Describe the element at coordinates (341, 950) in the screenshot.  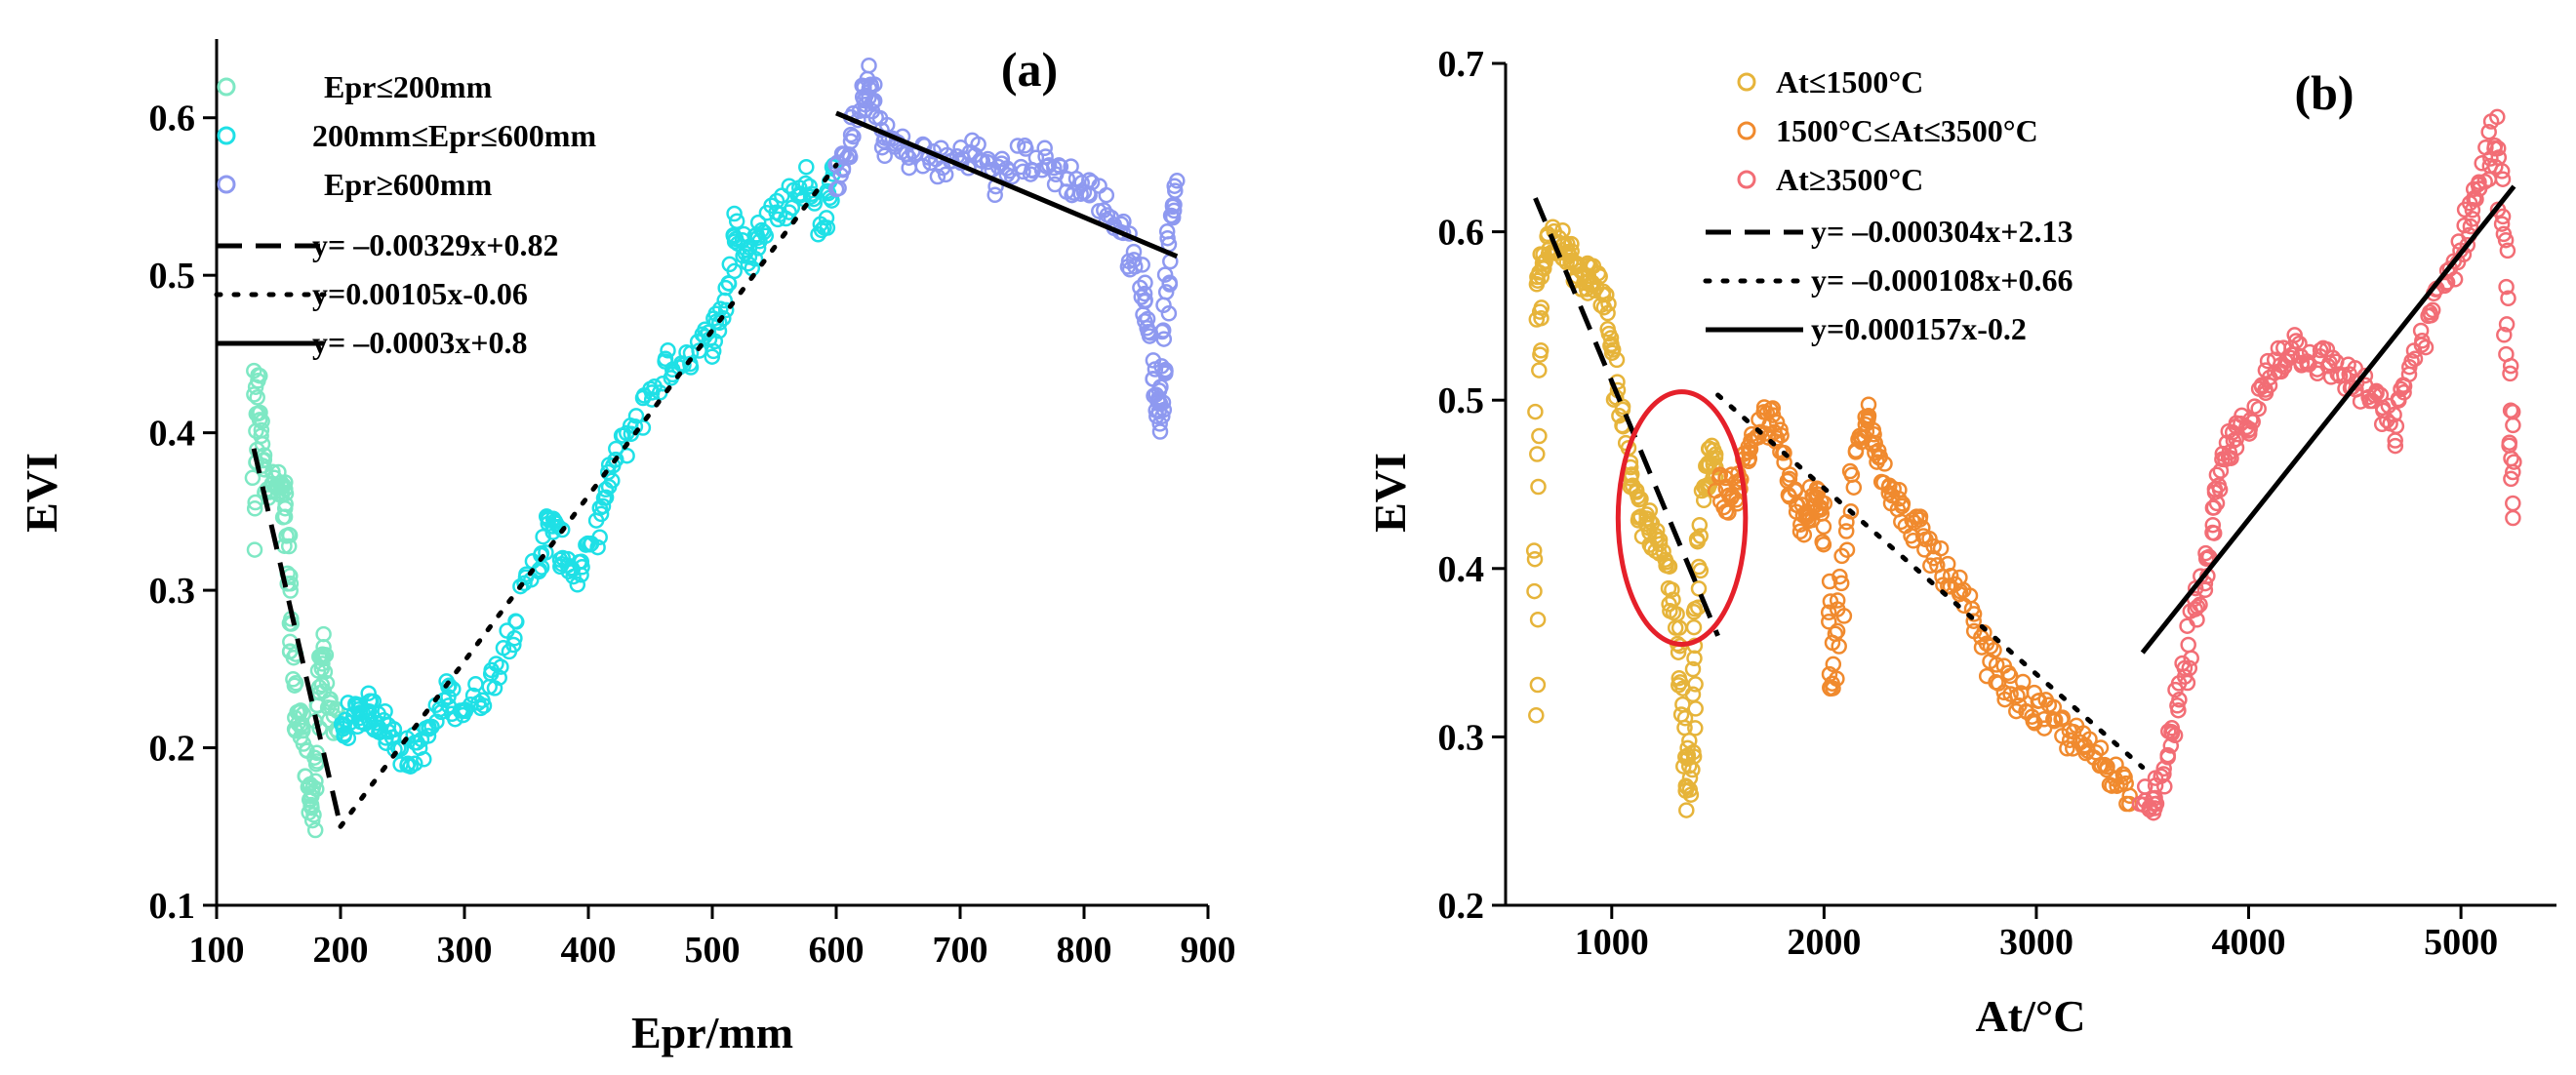
I see `x-tick-label: 200` at that location.